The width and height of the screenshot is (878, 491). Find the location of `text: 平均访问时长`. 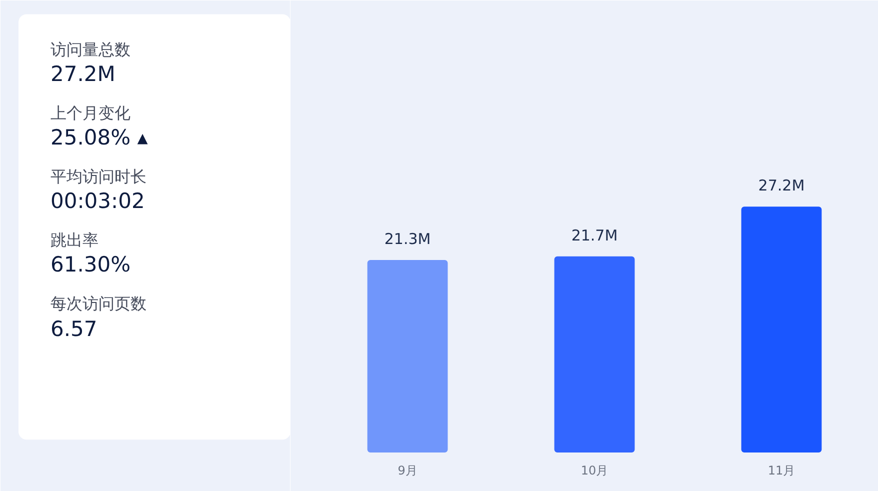

text: 平均访问时长 is located at coordinates (98, 176).